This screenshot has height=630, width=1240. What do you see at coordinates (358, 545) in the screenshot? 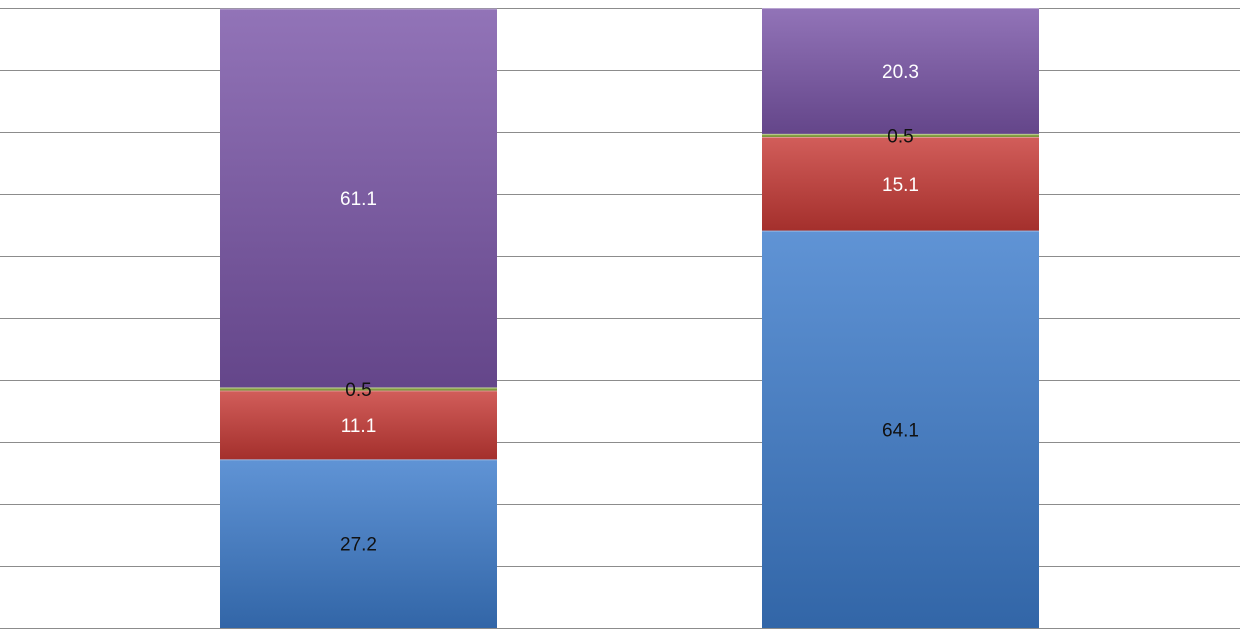
I see `data-label: 27.2` at bounding box center [358, 545].